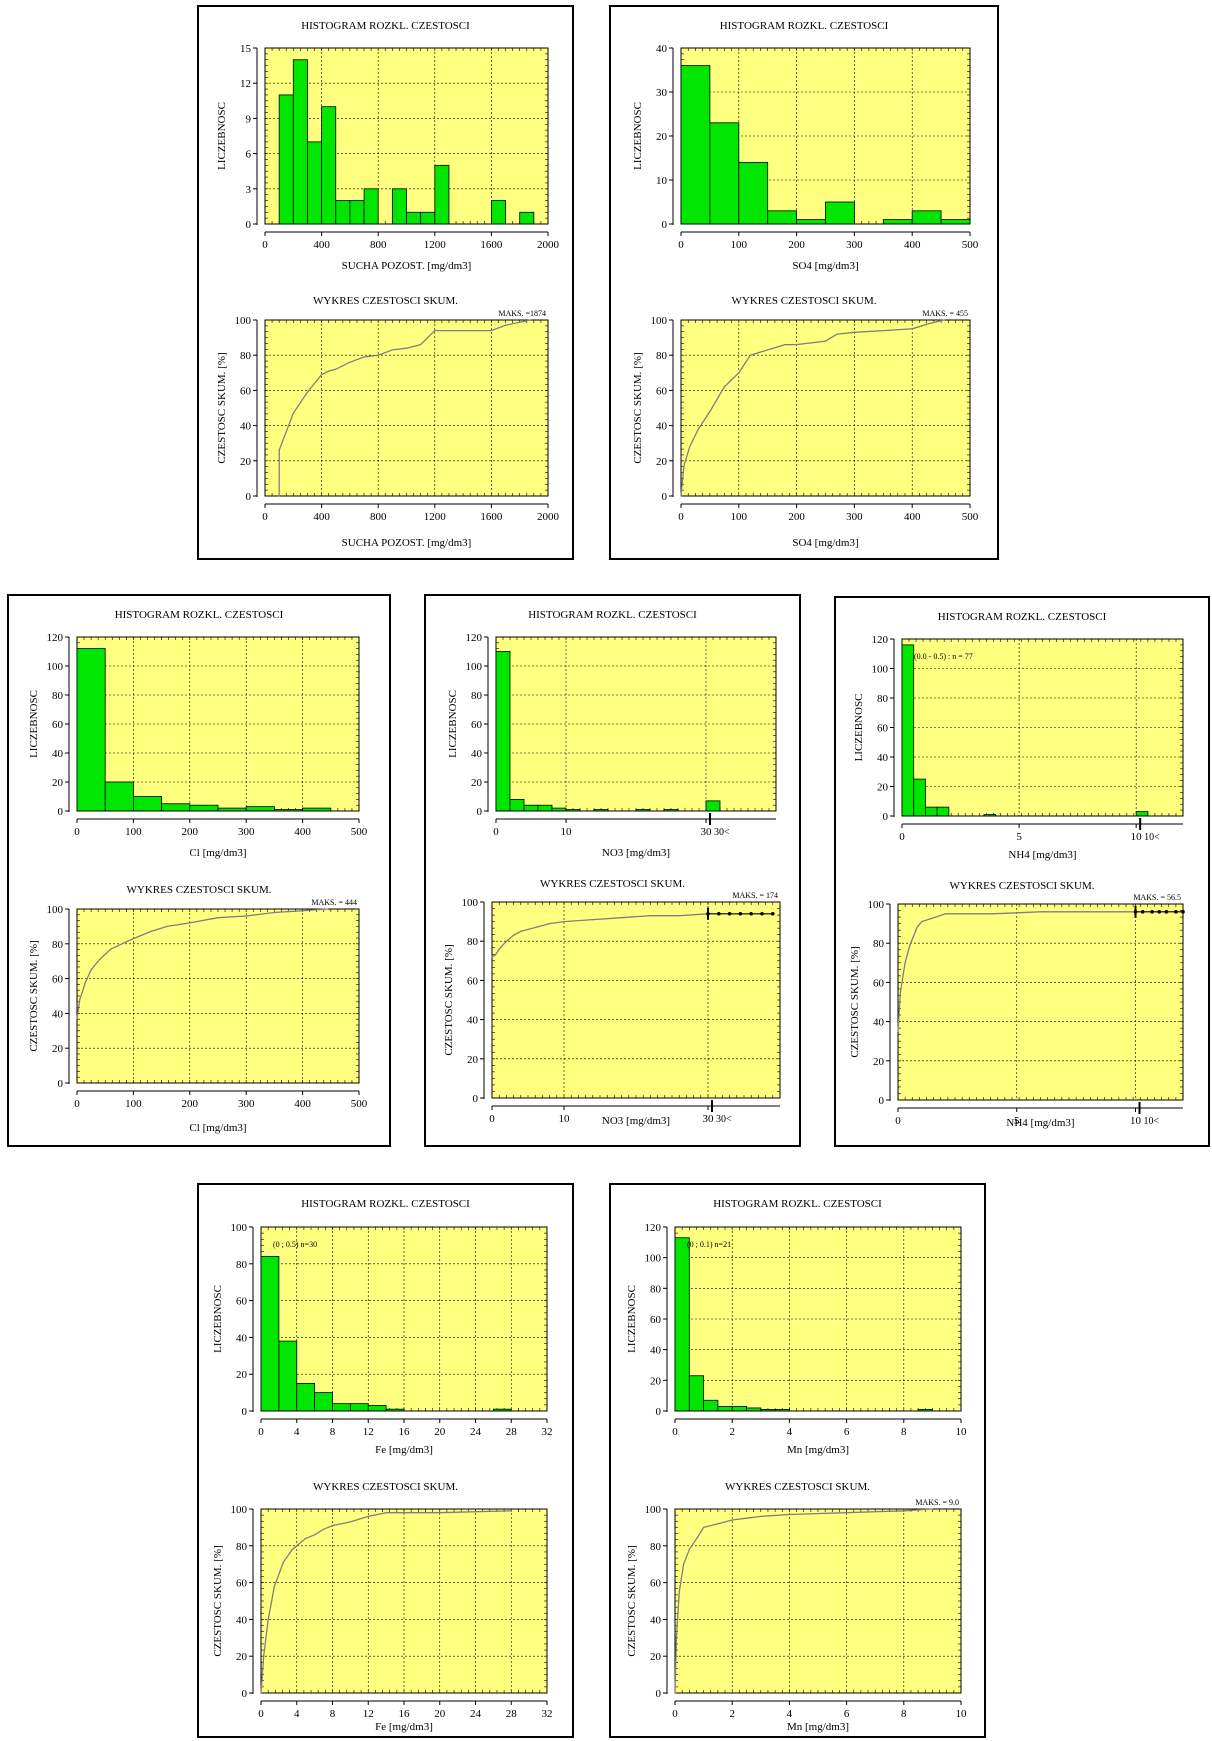  I want to click on histogram-y-tick-label: 3, so click(249, 190).